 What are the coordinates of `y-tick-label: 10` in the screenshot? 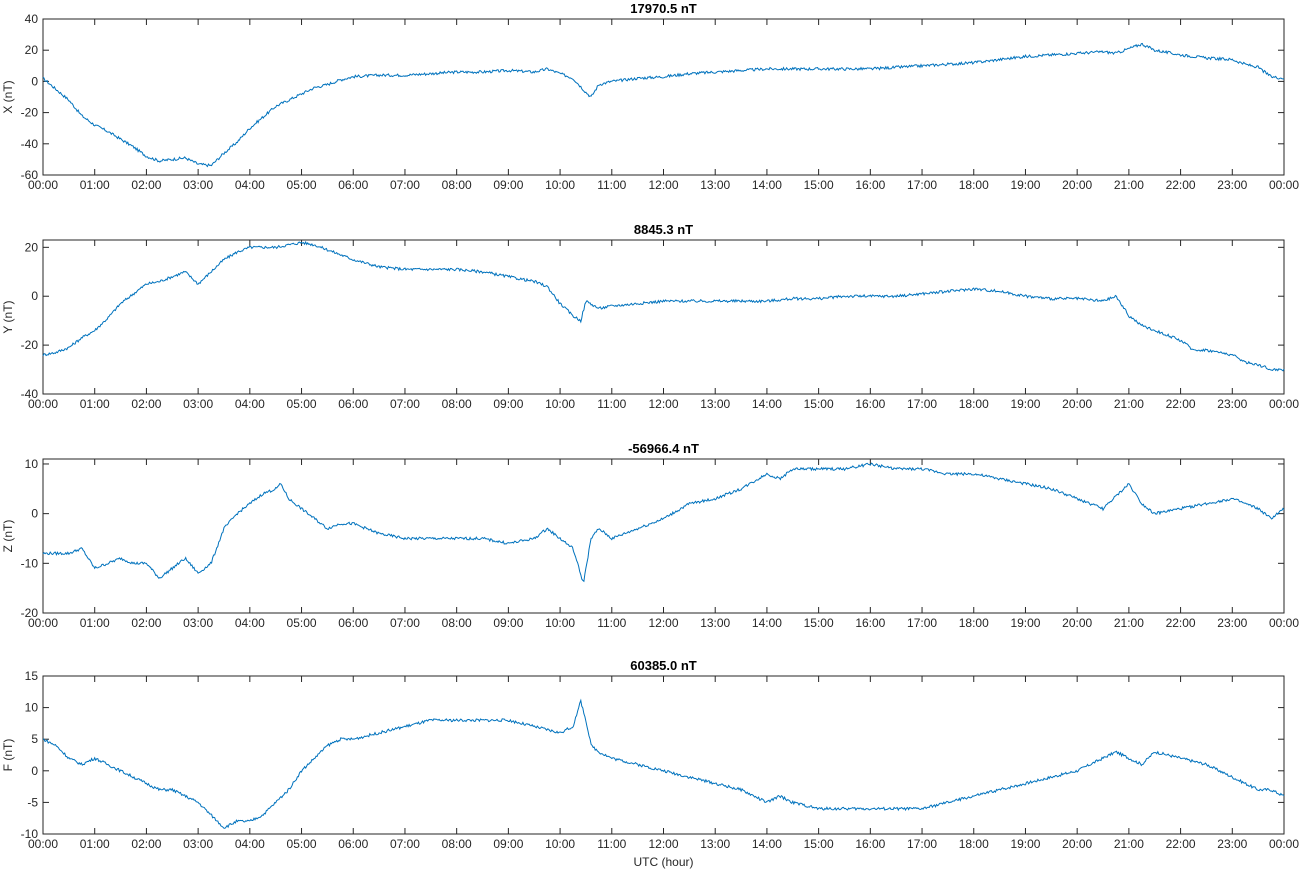 It's located at (32, 708).